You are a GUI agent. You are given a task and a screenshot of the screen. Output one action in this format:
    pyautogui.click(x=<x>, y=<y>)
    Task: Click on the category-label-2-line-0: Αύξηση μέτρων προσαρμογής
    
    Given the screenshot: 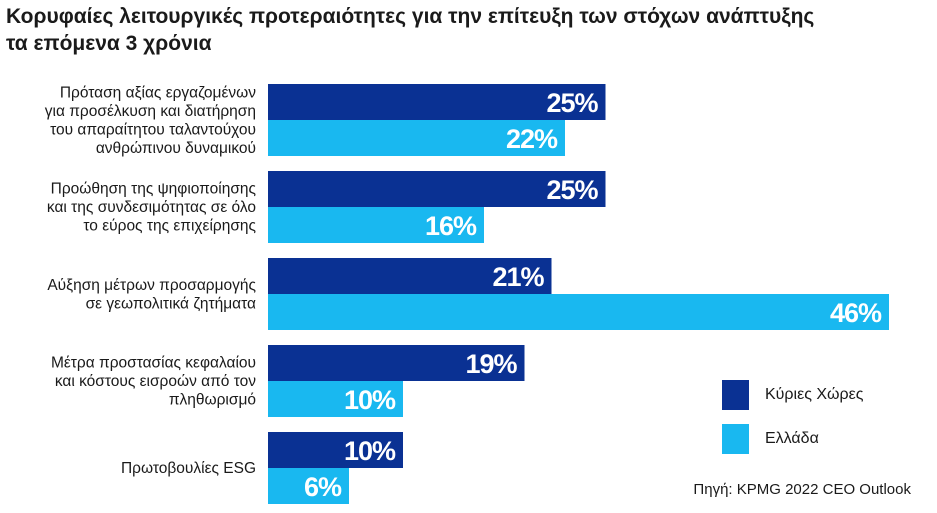 What is the action you would take?
    pyautogui.click(x=151, y=285)
    